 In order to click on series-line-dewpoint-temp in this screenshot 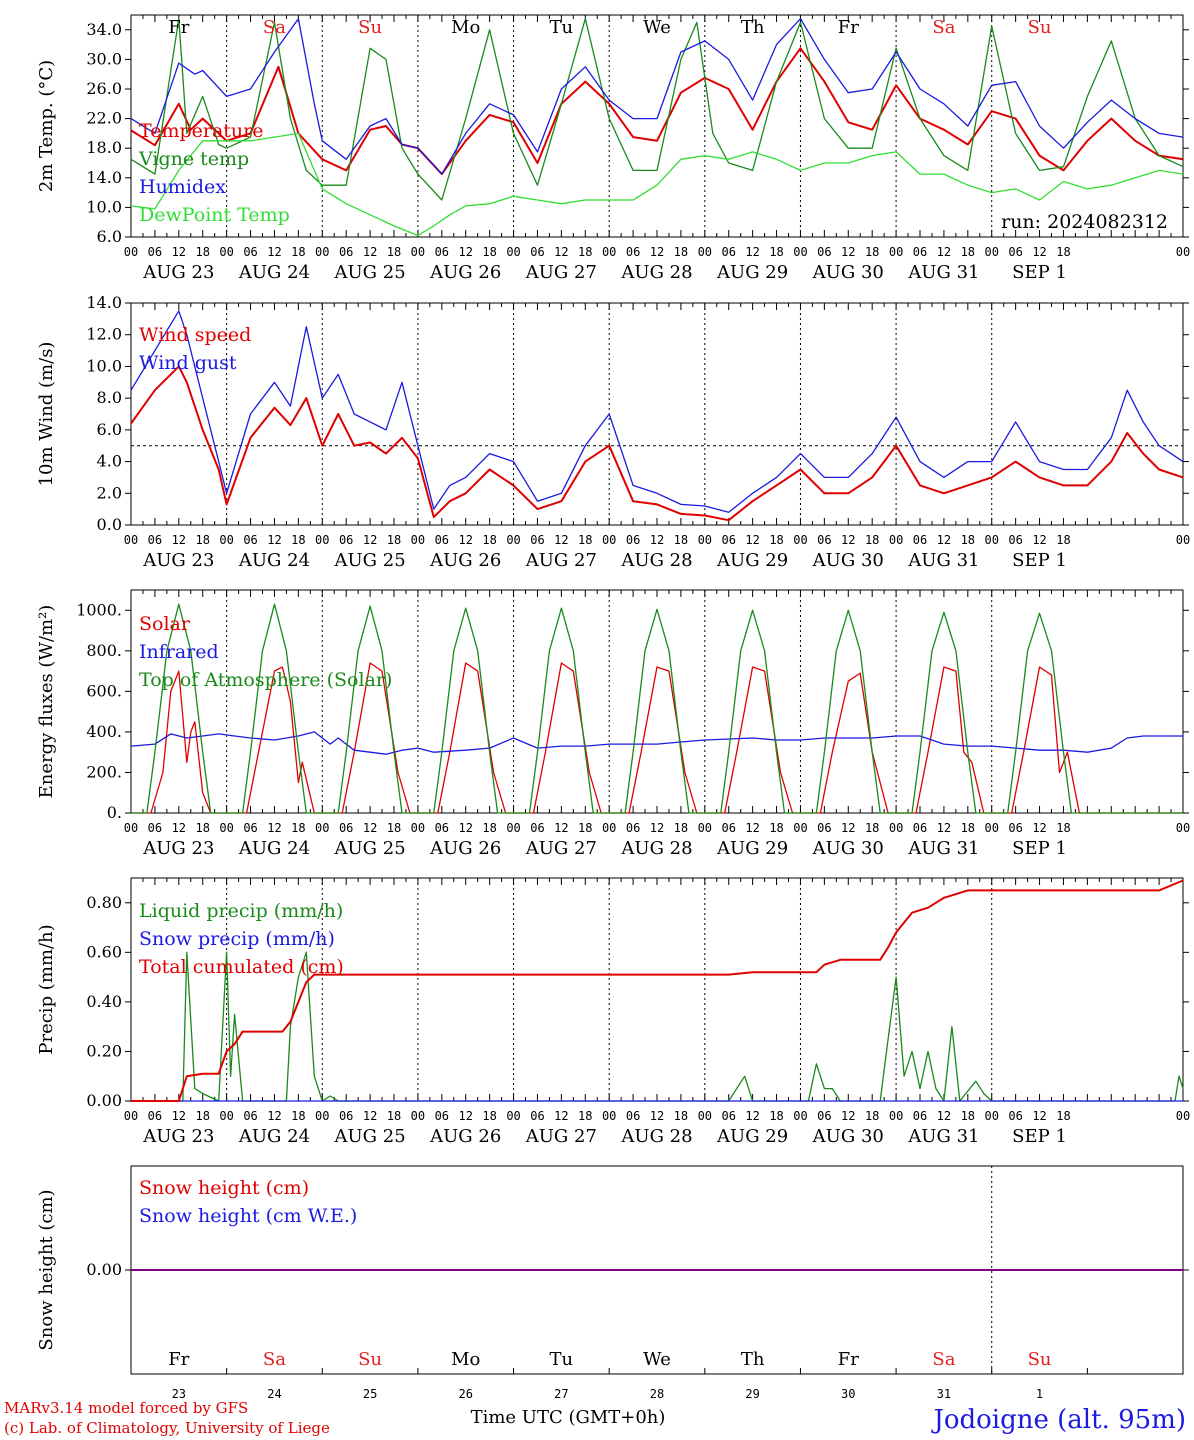, I will do `click(657, 184)`.